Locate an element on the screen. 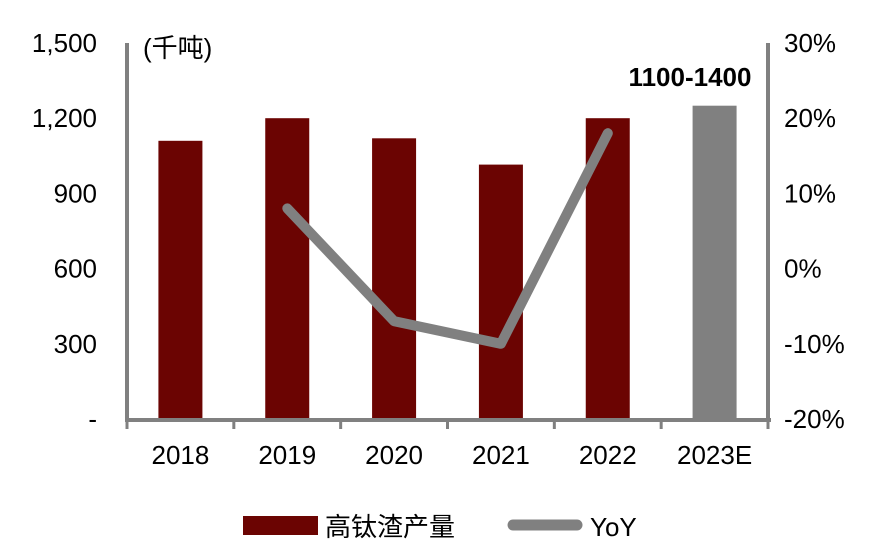  right-tick-label: 20% is located at coordinates (810, 118).